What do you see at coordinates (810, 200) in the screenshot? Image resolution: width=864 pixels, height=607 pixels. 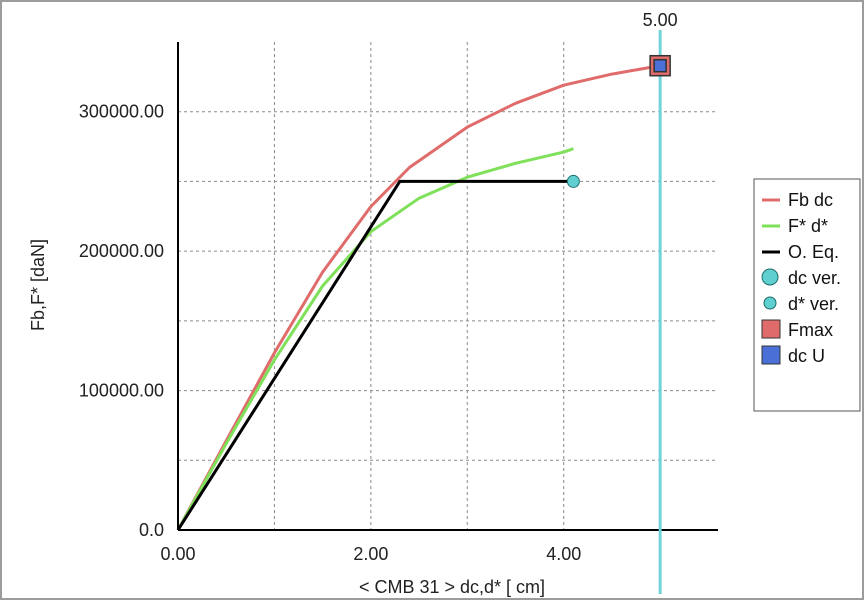 I see `legend-label-fb-dc: Fb dc` at bounding box center [810, 200].